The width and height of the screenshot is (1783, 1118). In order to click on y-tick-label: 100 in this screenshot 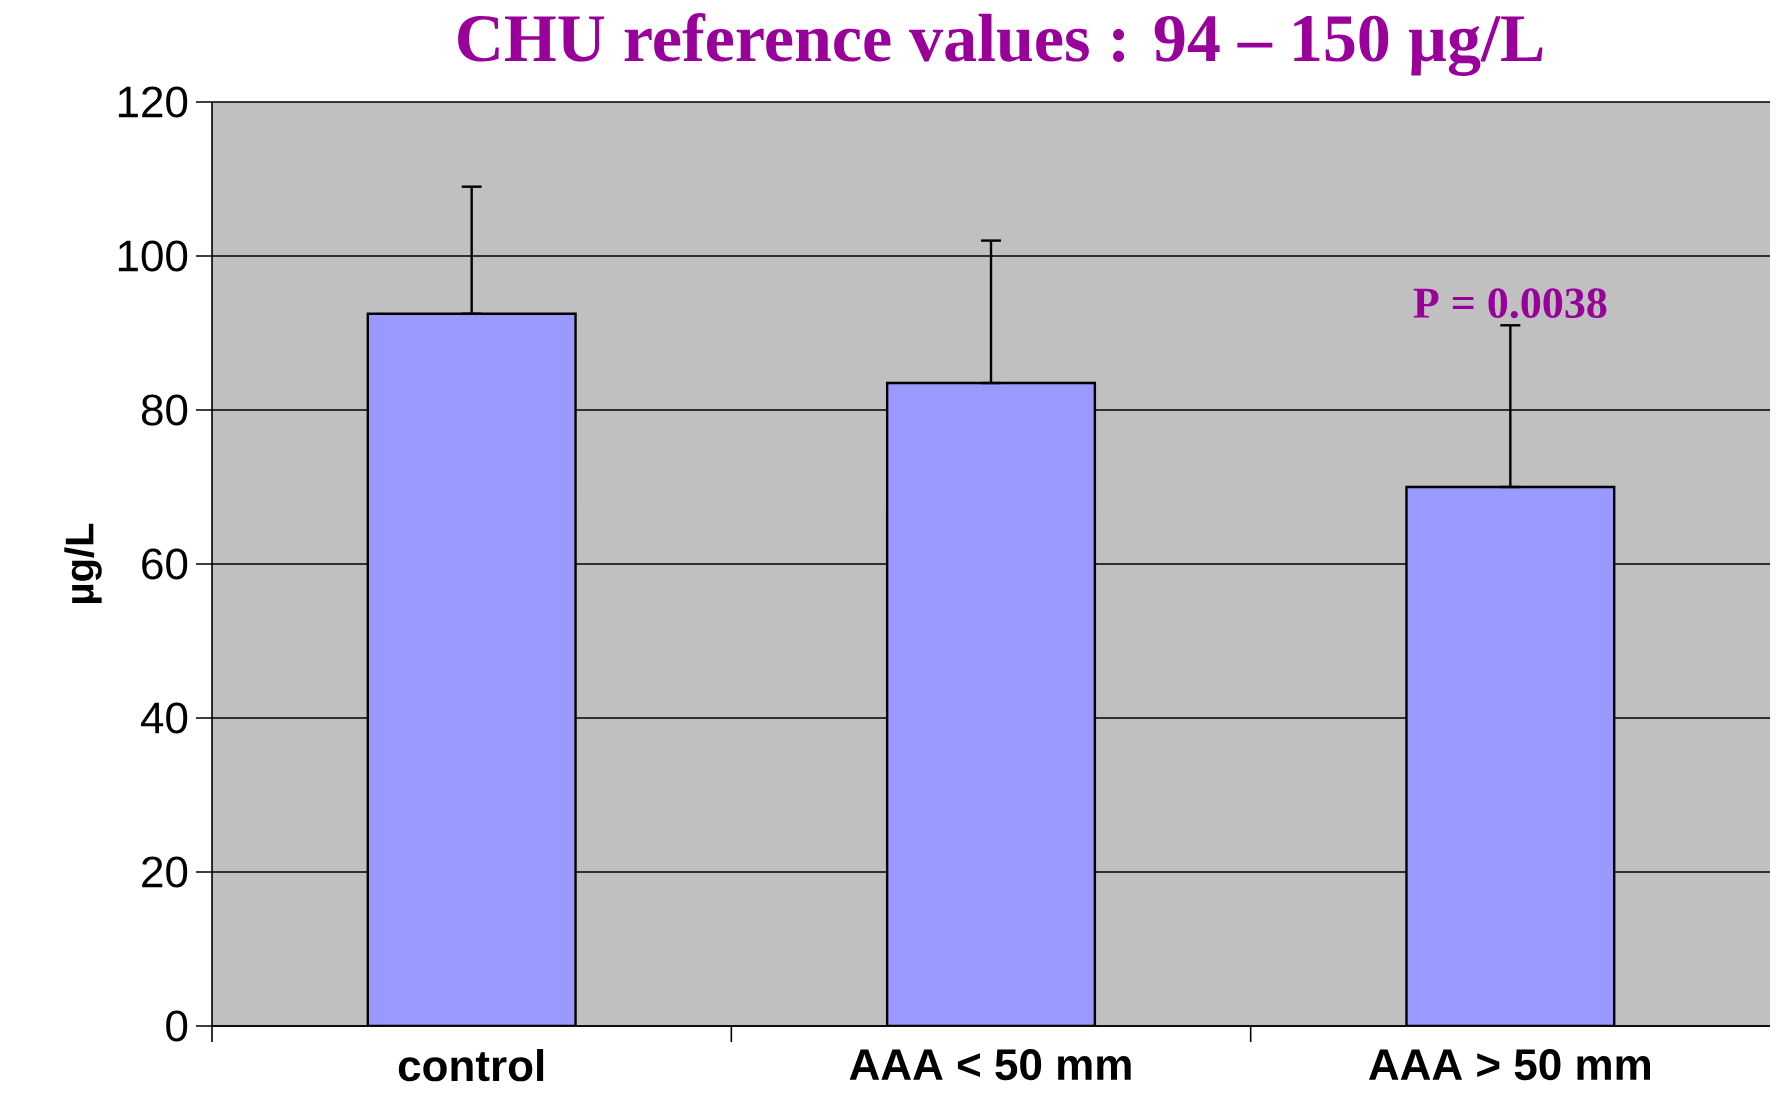, I will do `click(153, 256)`.